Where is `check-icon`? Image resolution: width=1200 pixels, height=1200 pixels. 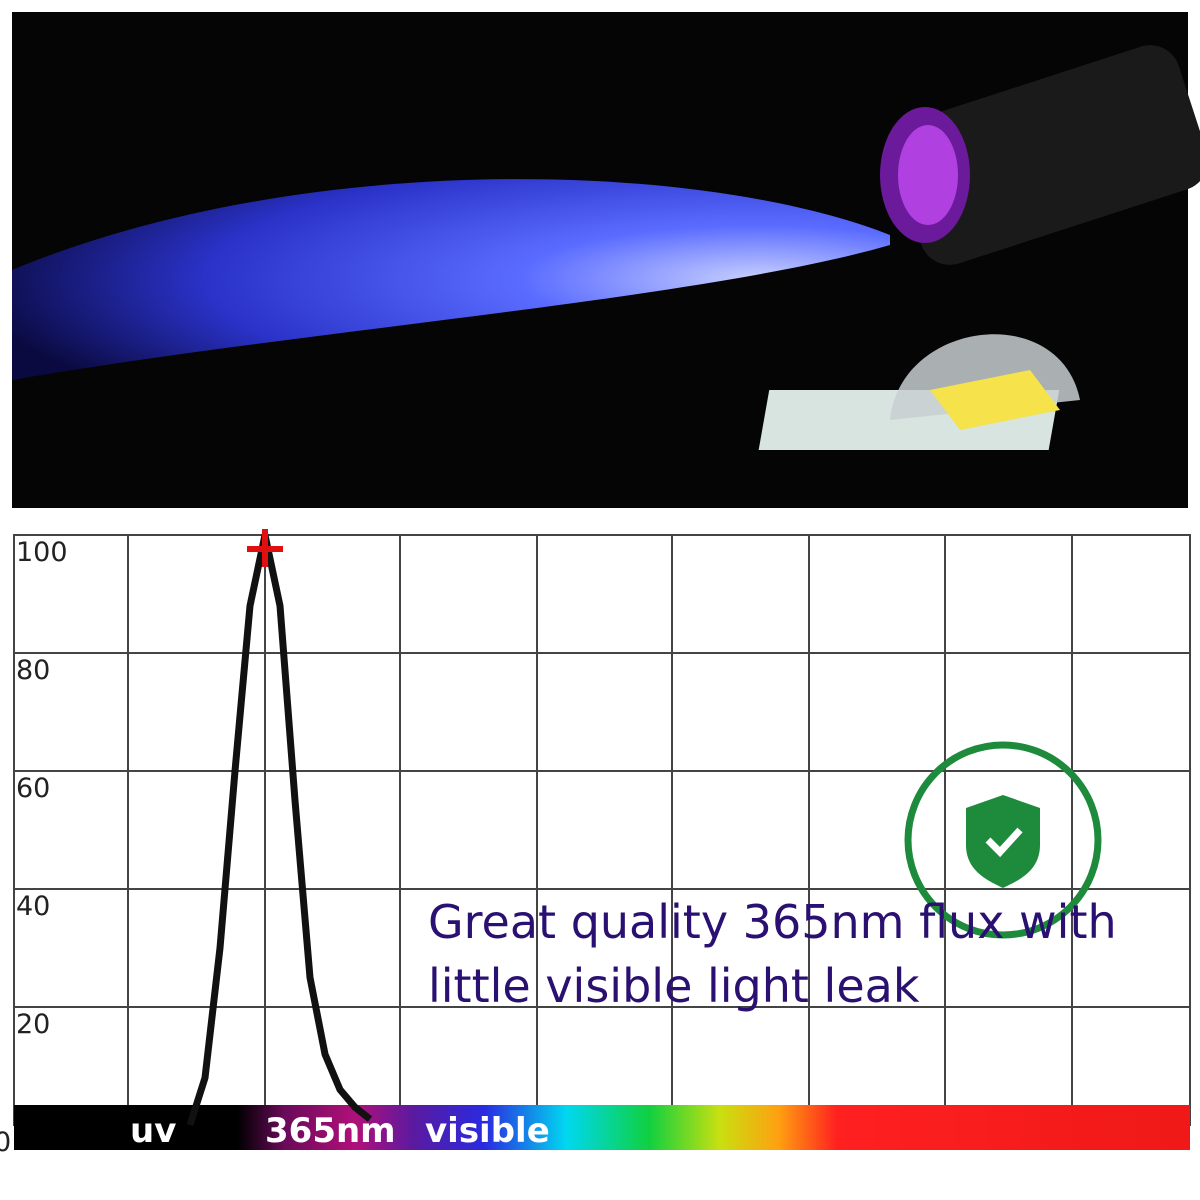 check-icon is located at coordinates (1004, 842).